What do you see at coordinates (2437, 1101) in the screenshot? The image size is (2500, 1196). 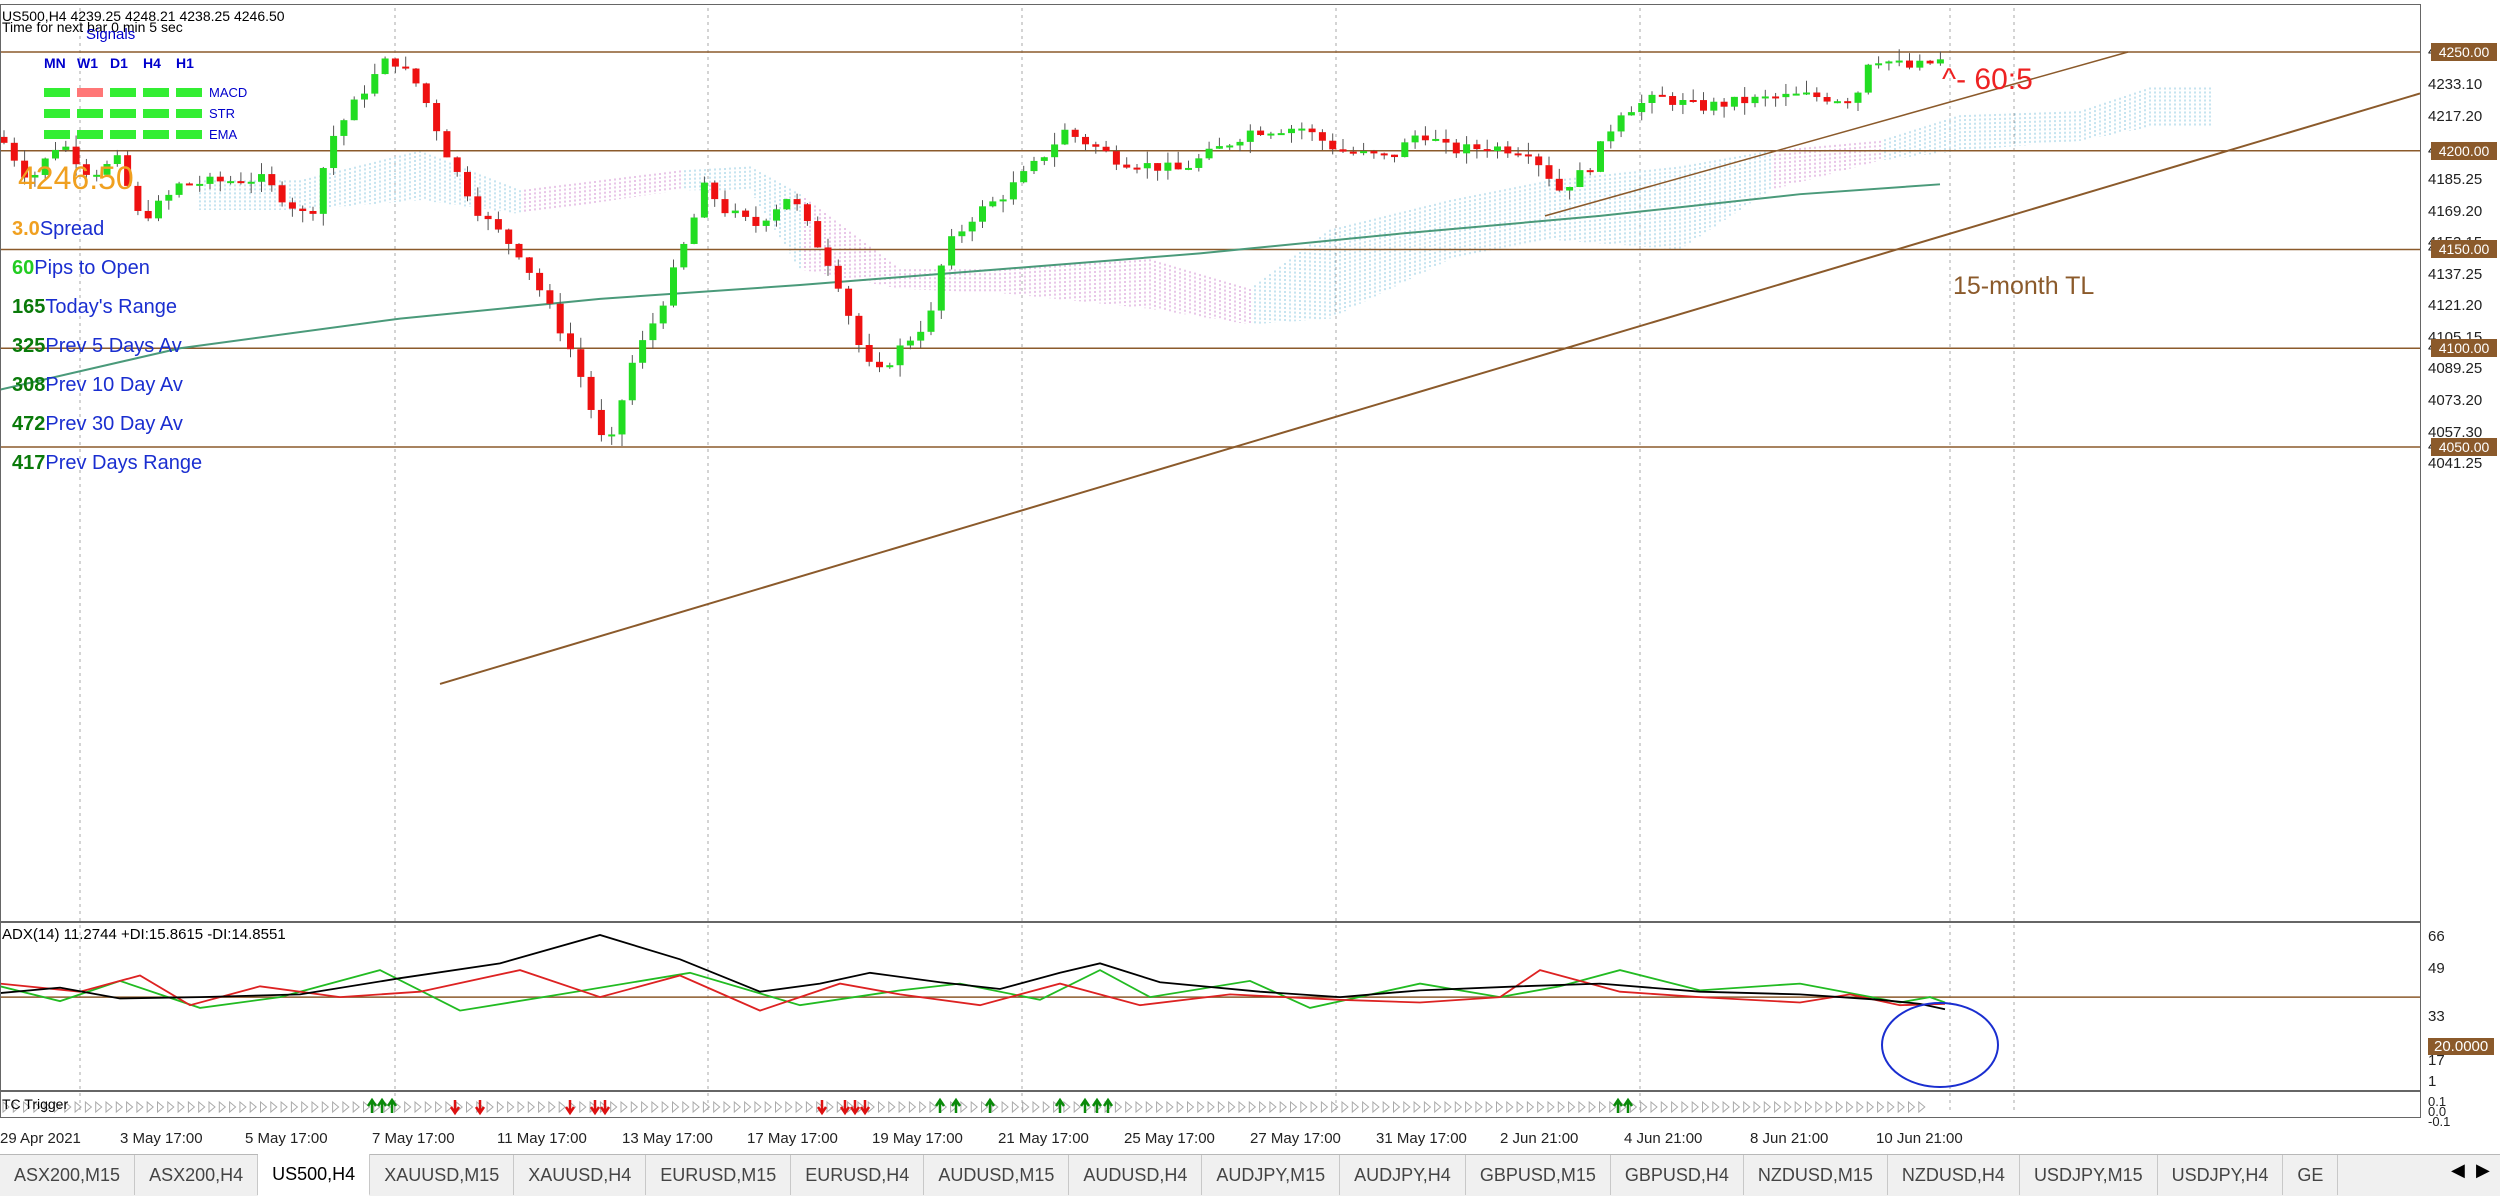 I see `trigger-axis-label: 0.1` at bounding box center [2437, 1101].